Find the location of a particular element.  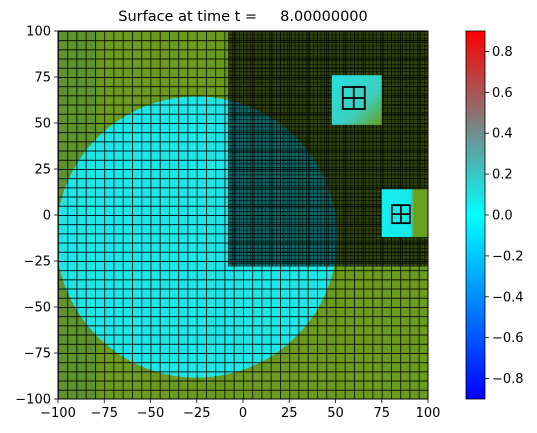

x-tick-label: 75 is located at coordinates (381, 413).